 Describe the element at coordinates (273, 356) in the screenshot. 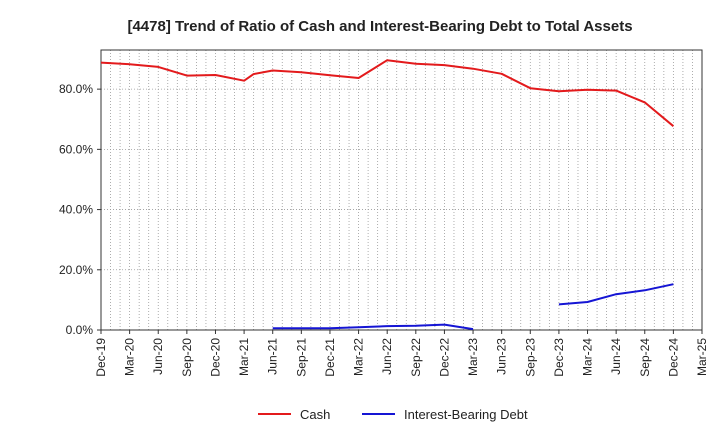

I see `x-tick-label: Jun-21` at that location.